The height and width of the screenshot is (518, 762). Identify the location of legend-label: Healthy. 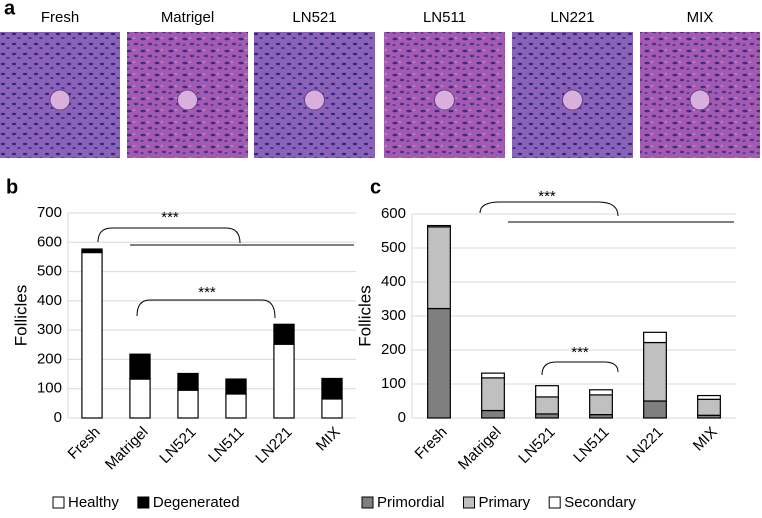
(93, 502).